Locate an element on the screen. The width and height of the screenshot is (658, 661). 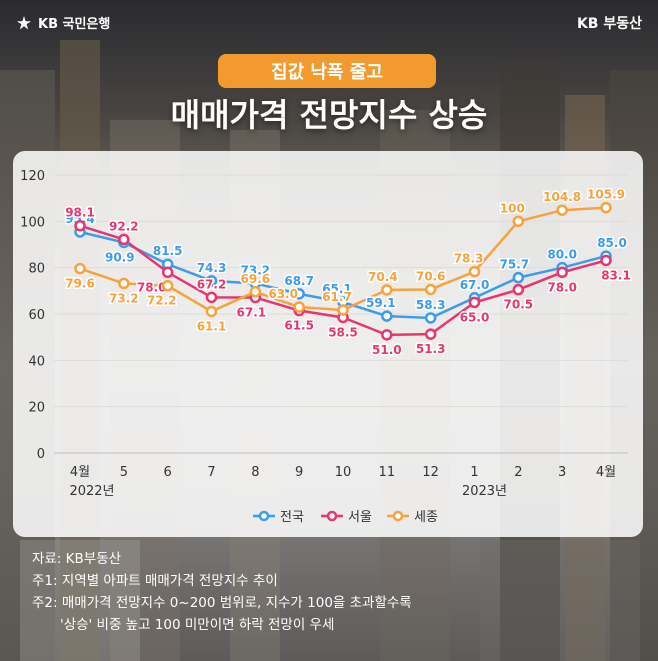
note-2-line1: 주2: 매매가격 전망지수 0~200 범위로, 지수가 100을 초과할수록 is located at coordinates (222, 603).